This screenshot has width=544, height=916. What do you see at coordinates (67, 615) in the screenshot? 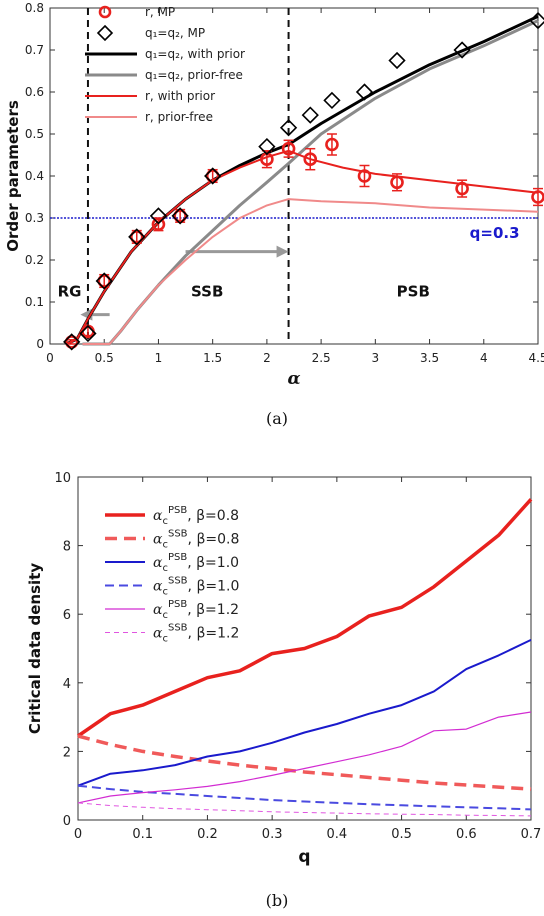
I see `y-tick-label: 6` at bounding box center [67, 615].